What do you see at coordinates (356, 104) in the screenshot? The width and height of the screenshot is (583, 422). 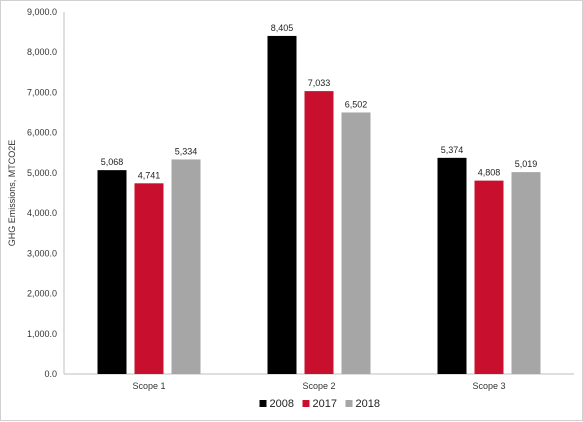 I see `data-label: 6,502` at bounding box center [356, 104].